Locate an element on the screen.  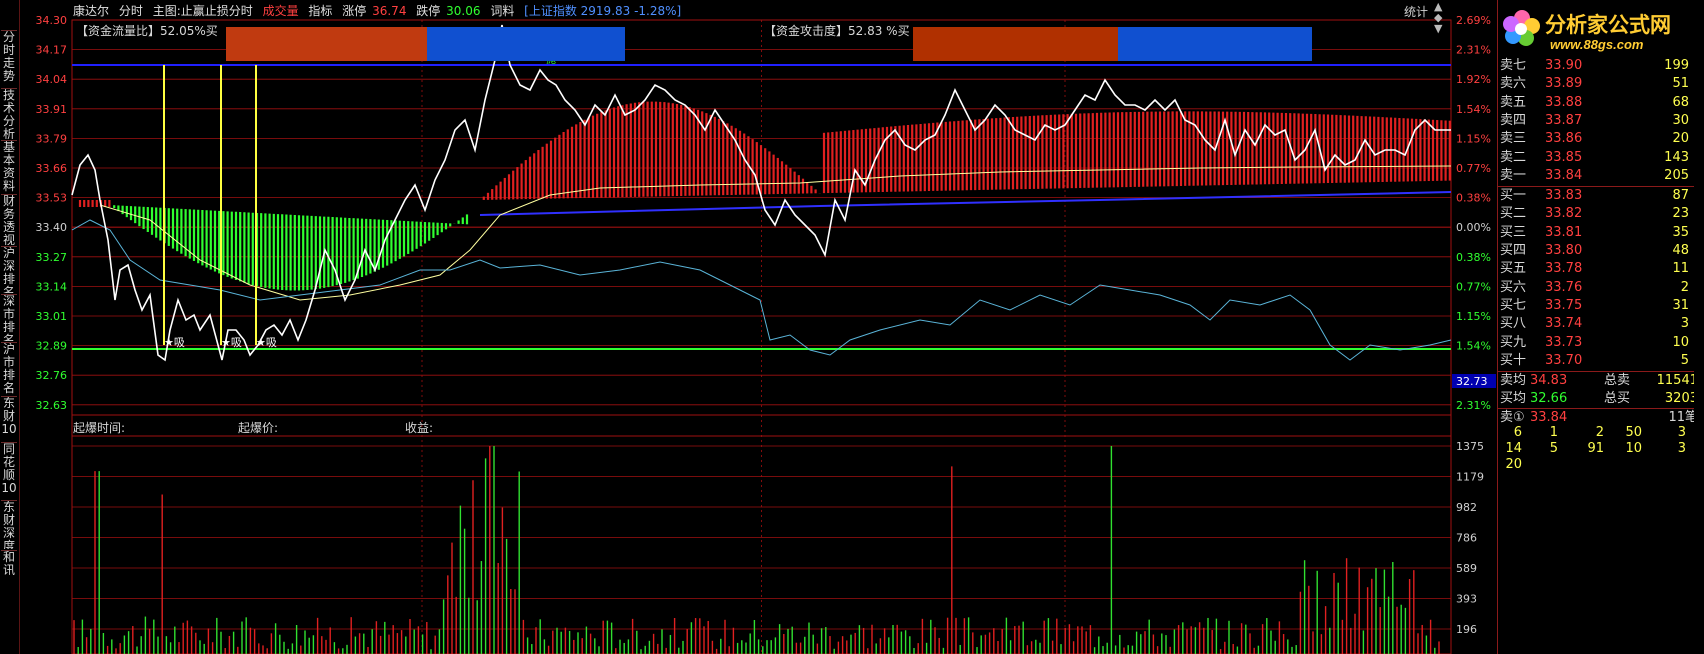
bid-row: 买十 33.70 5 is located at coordinates (1597, 361).